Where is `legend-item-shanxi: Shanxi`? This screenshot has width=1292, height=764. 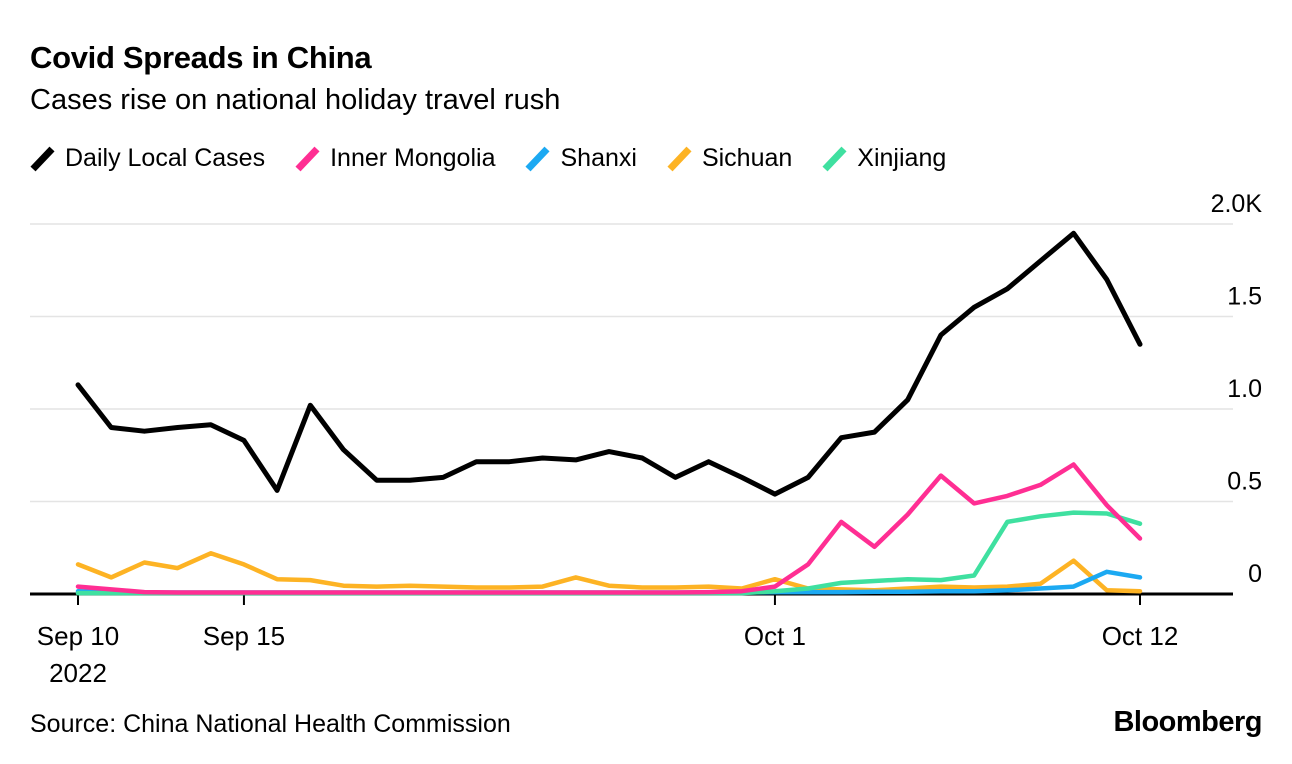 legend-item-shanxi: Shanxi is located at coordinates (581, 158).